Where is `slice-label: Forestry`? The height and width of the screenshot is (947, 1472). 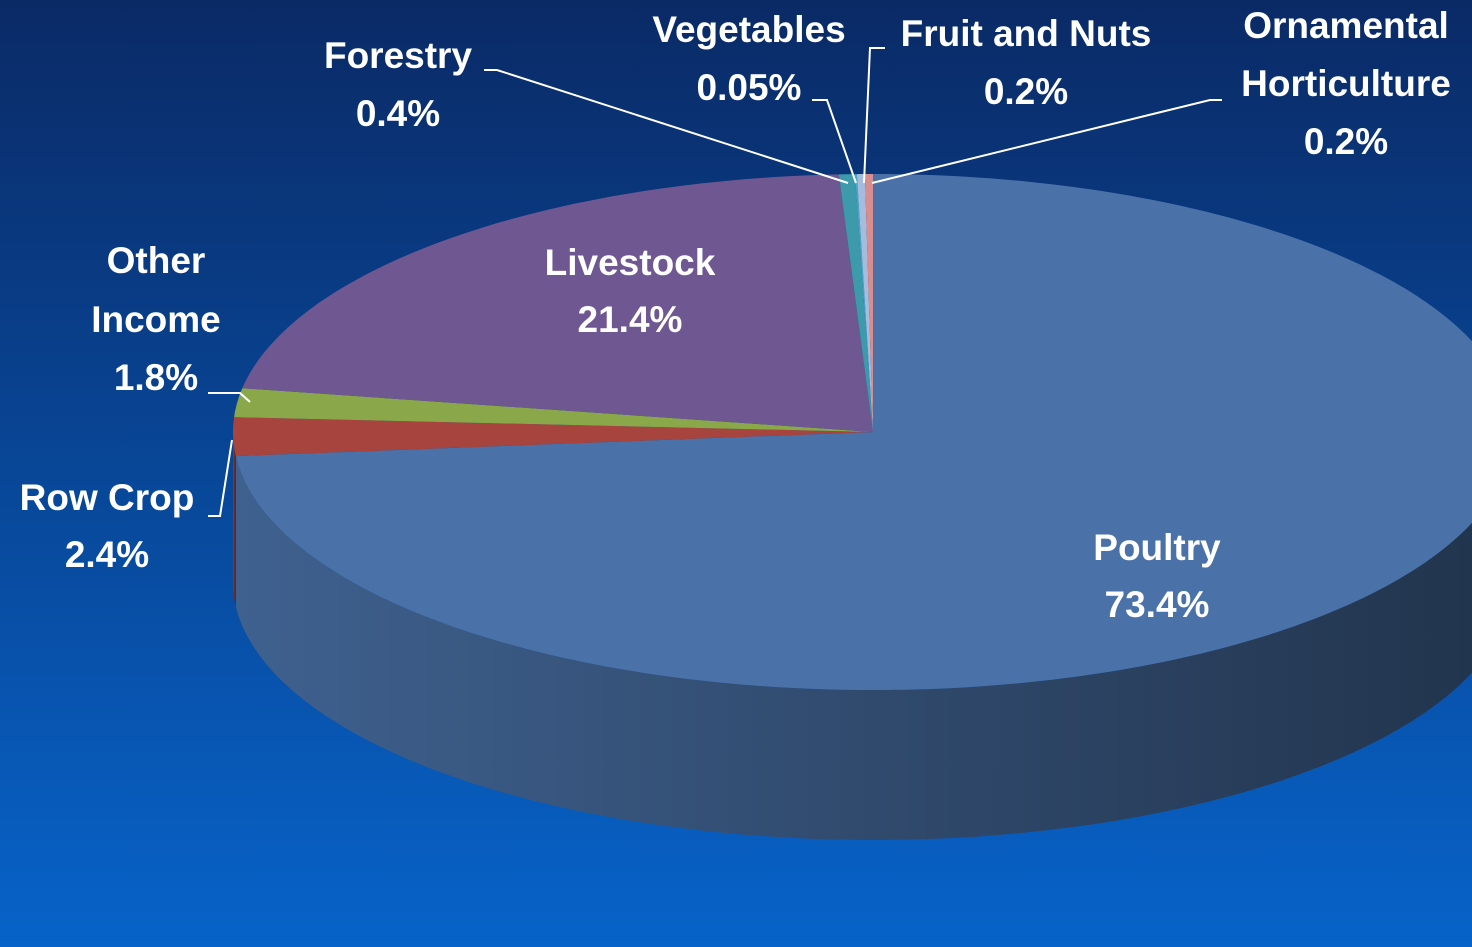
slice-label: Forestry is located at coordinates (398, 55).